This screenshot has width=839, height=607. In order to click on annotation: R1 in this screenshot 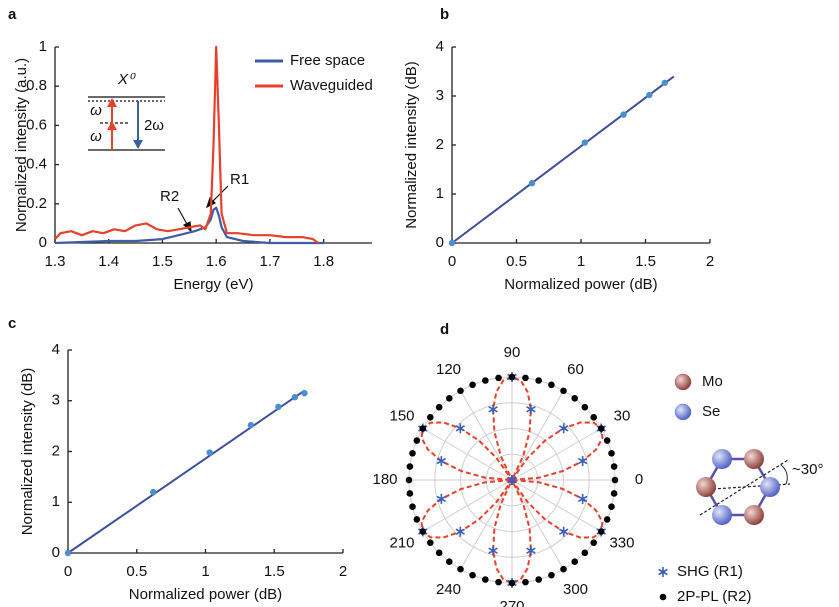, I will do `click(239, 179)`.